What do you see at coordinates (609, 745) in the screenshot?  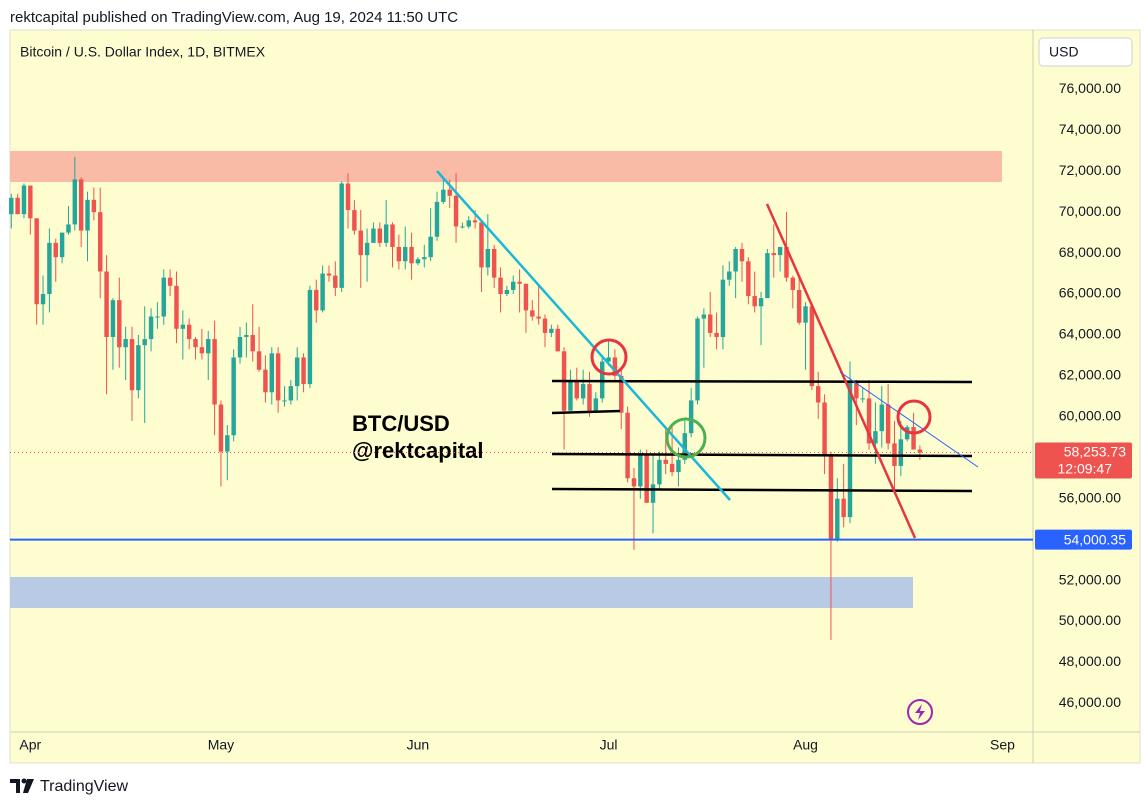 I see `x-tick-label: Jul` at bounding box center [609, 745].